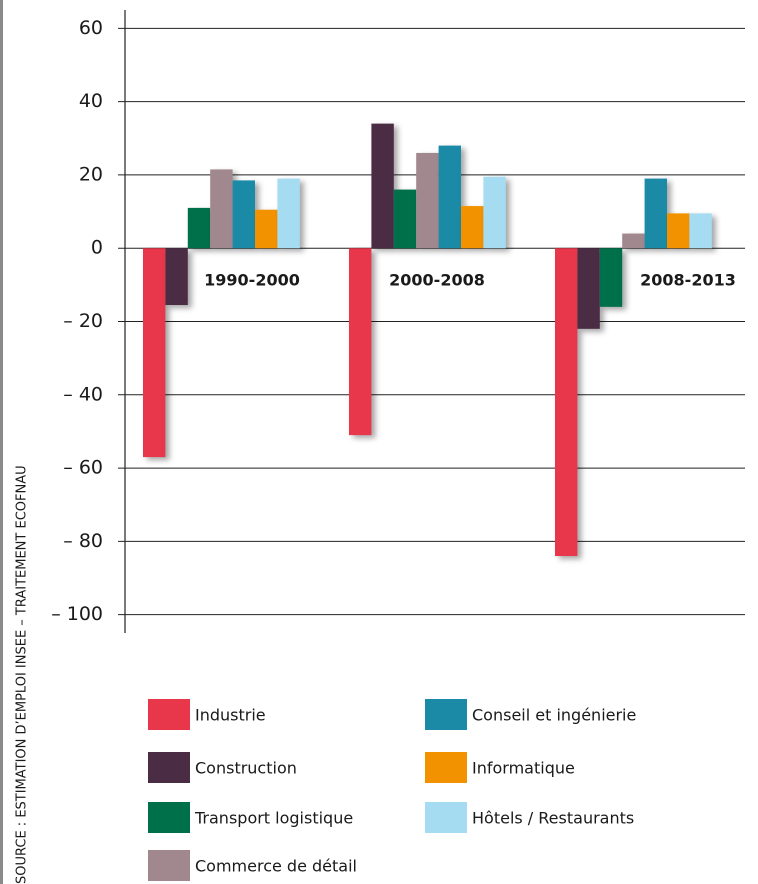 The height and width of the screenshot is (884, 758). What do you see at coordinates (688, 280) in the screenshot?
I see `group-label: 2008-2013` at bounding box center [688, 280].